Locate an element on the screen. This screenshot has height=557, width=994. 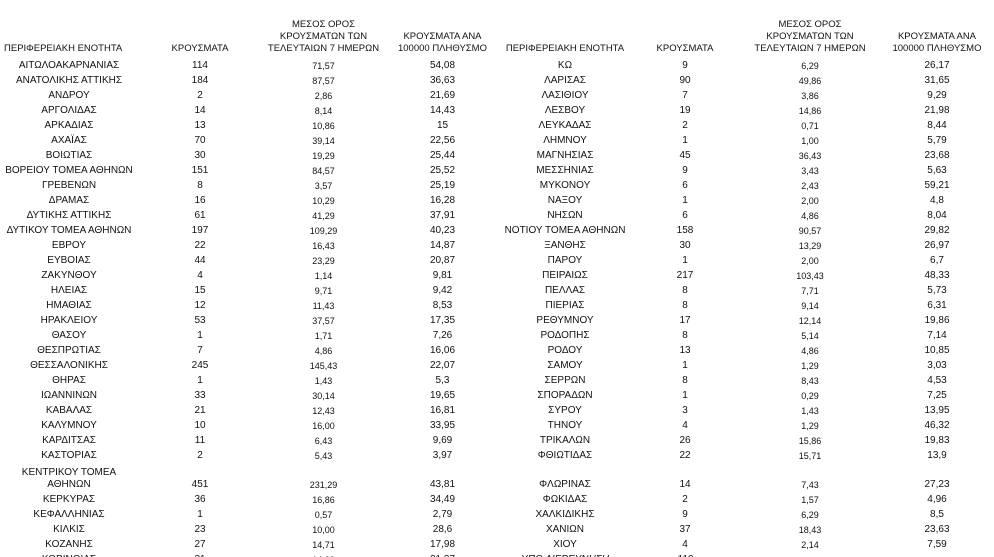
cases-per-100k is located at coordinates (937, 554).